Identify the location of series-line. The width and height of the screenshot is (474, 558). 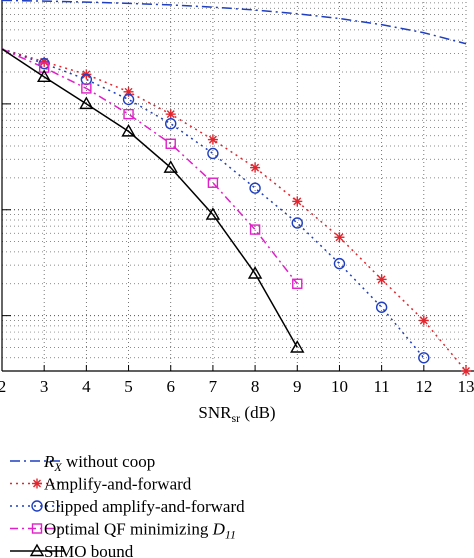
(234, 22).